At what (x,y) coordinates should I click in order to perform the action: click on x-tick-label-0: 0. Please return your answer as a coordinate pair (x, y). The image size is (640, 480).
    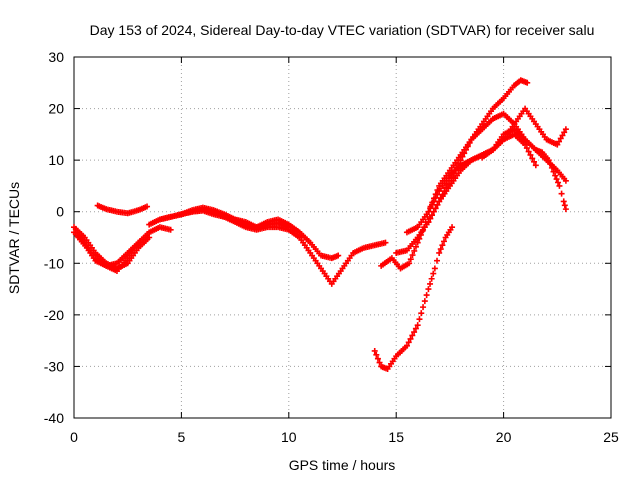
    Looking at the image, I should click on (74, 437).